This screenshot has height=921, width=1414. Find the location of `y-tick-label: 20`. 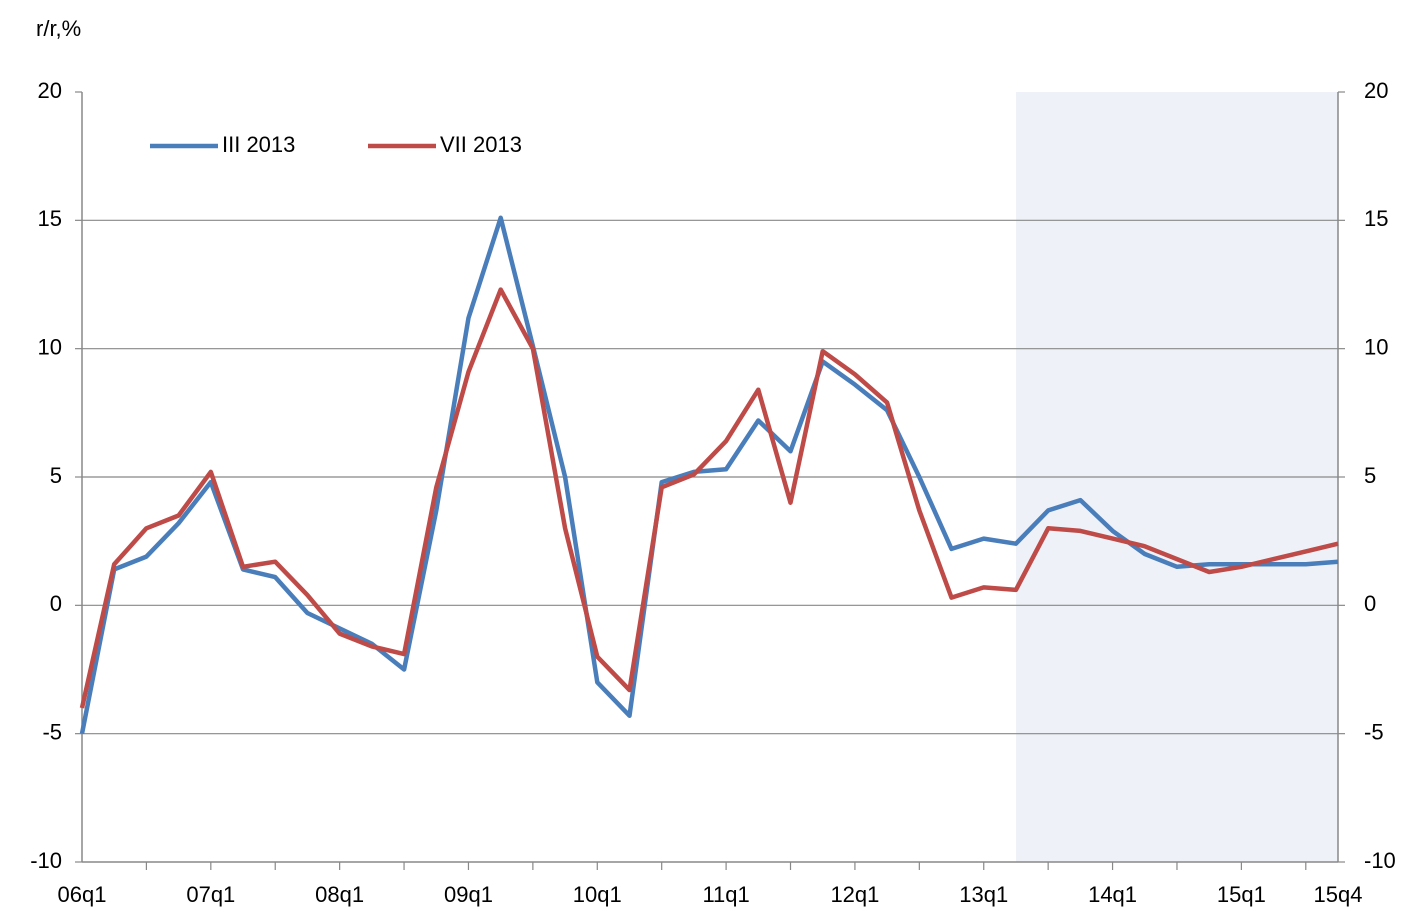

y-tick-label: 20 is located at coordinates (50, 90).